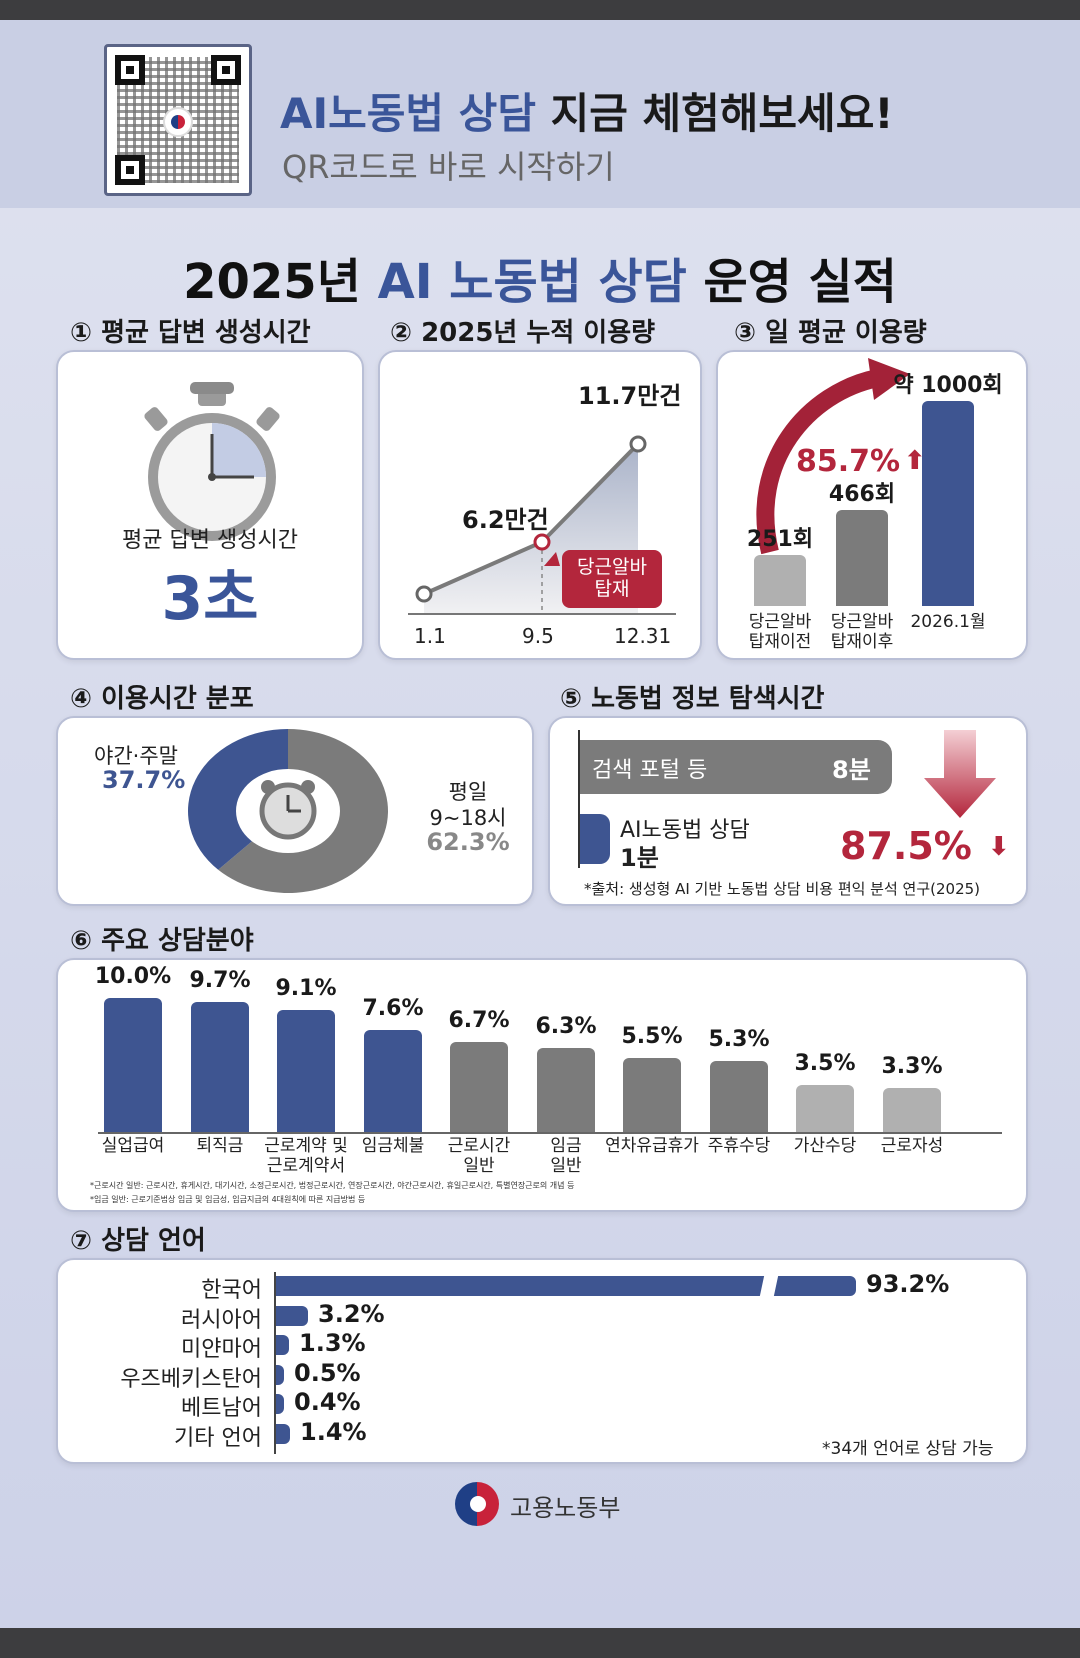 Image resolution: width=1080 pixels, height=1658 pixels. Describe the element at coordinates (862, 494) in the screenshot. I see `daily-value: 466회` at that location.